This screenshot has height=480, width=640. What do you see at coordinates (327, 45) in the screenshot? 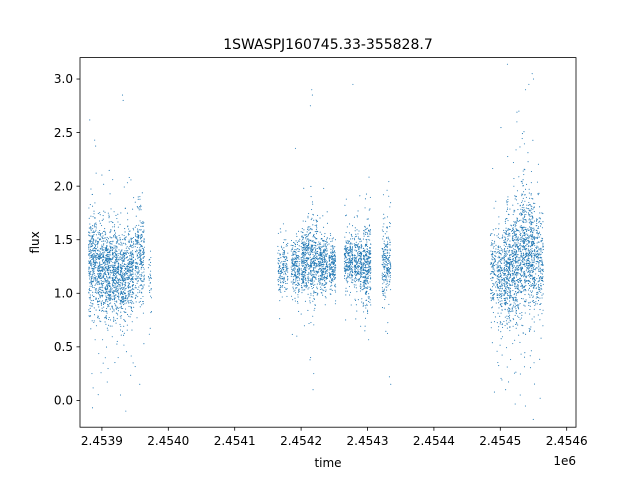
I see `chart-title: 1SWASPJ160745.33-355828.7` at bounding box center [327, 45].